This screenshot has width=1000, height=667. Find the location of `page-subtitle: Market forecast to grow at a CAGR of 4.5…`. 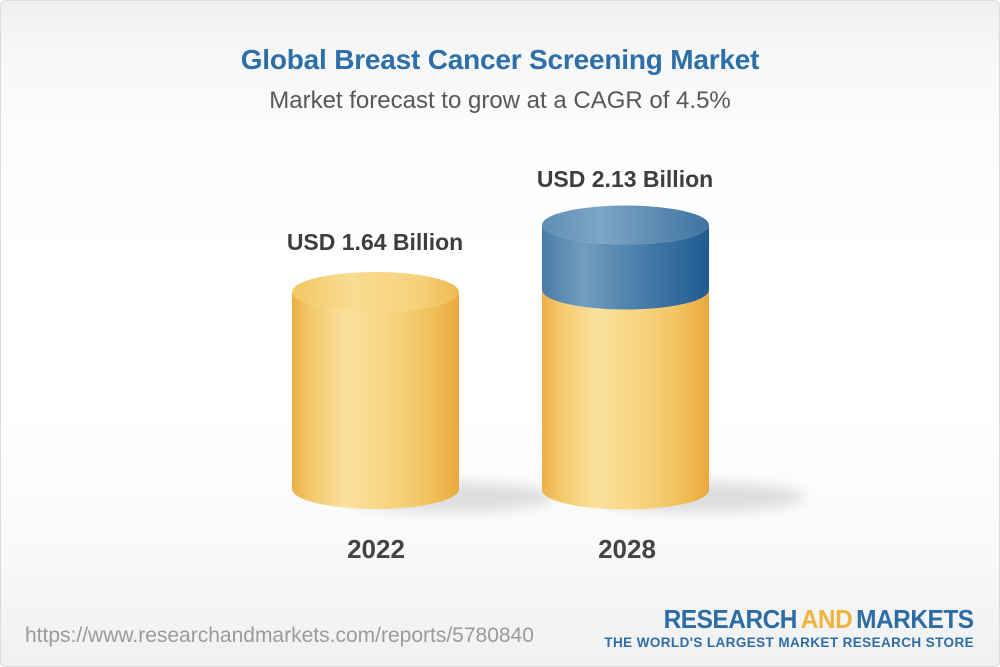

page-subtitle: Market forecast to grow at a CAGR of 4.5… is located at coordinates (500, 100).